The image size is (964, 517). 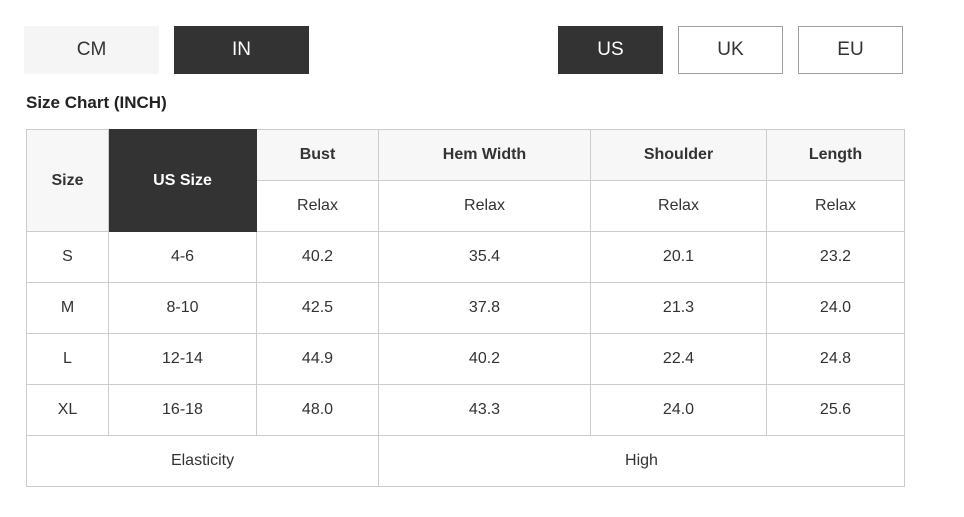 What do you see at coordinates (317, 206) in the screenshot?
I see `fit-cell-bust: Relax` at bounding box center [317, 206].